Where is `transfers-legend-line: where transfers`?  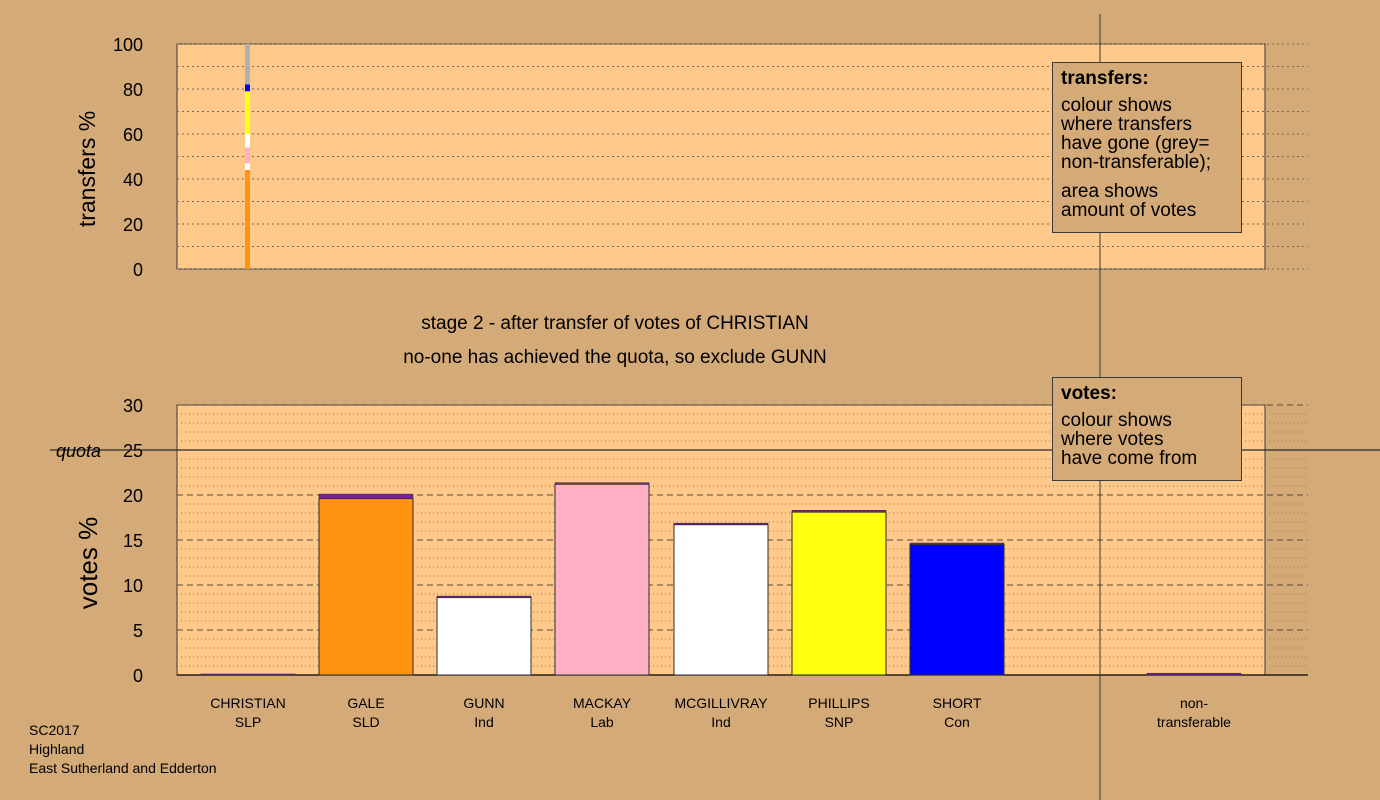 transfers-legend-line: where transfers is located at coordinates (1126, 124).